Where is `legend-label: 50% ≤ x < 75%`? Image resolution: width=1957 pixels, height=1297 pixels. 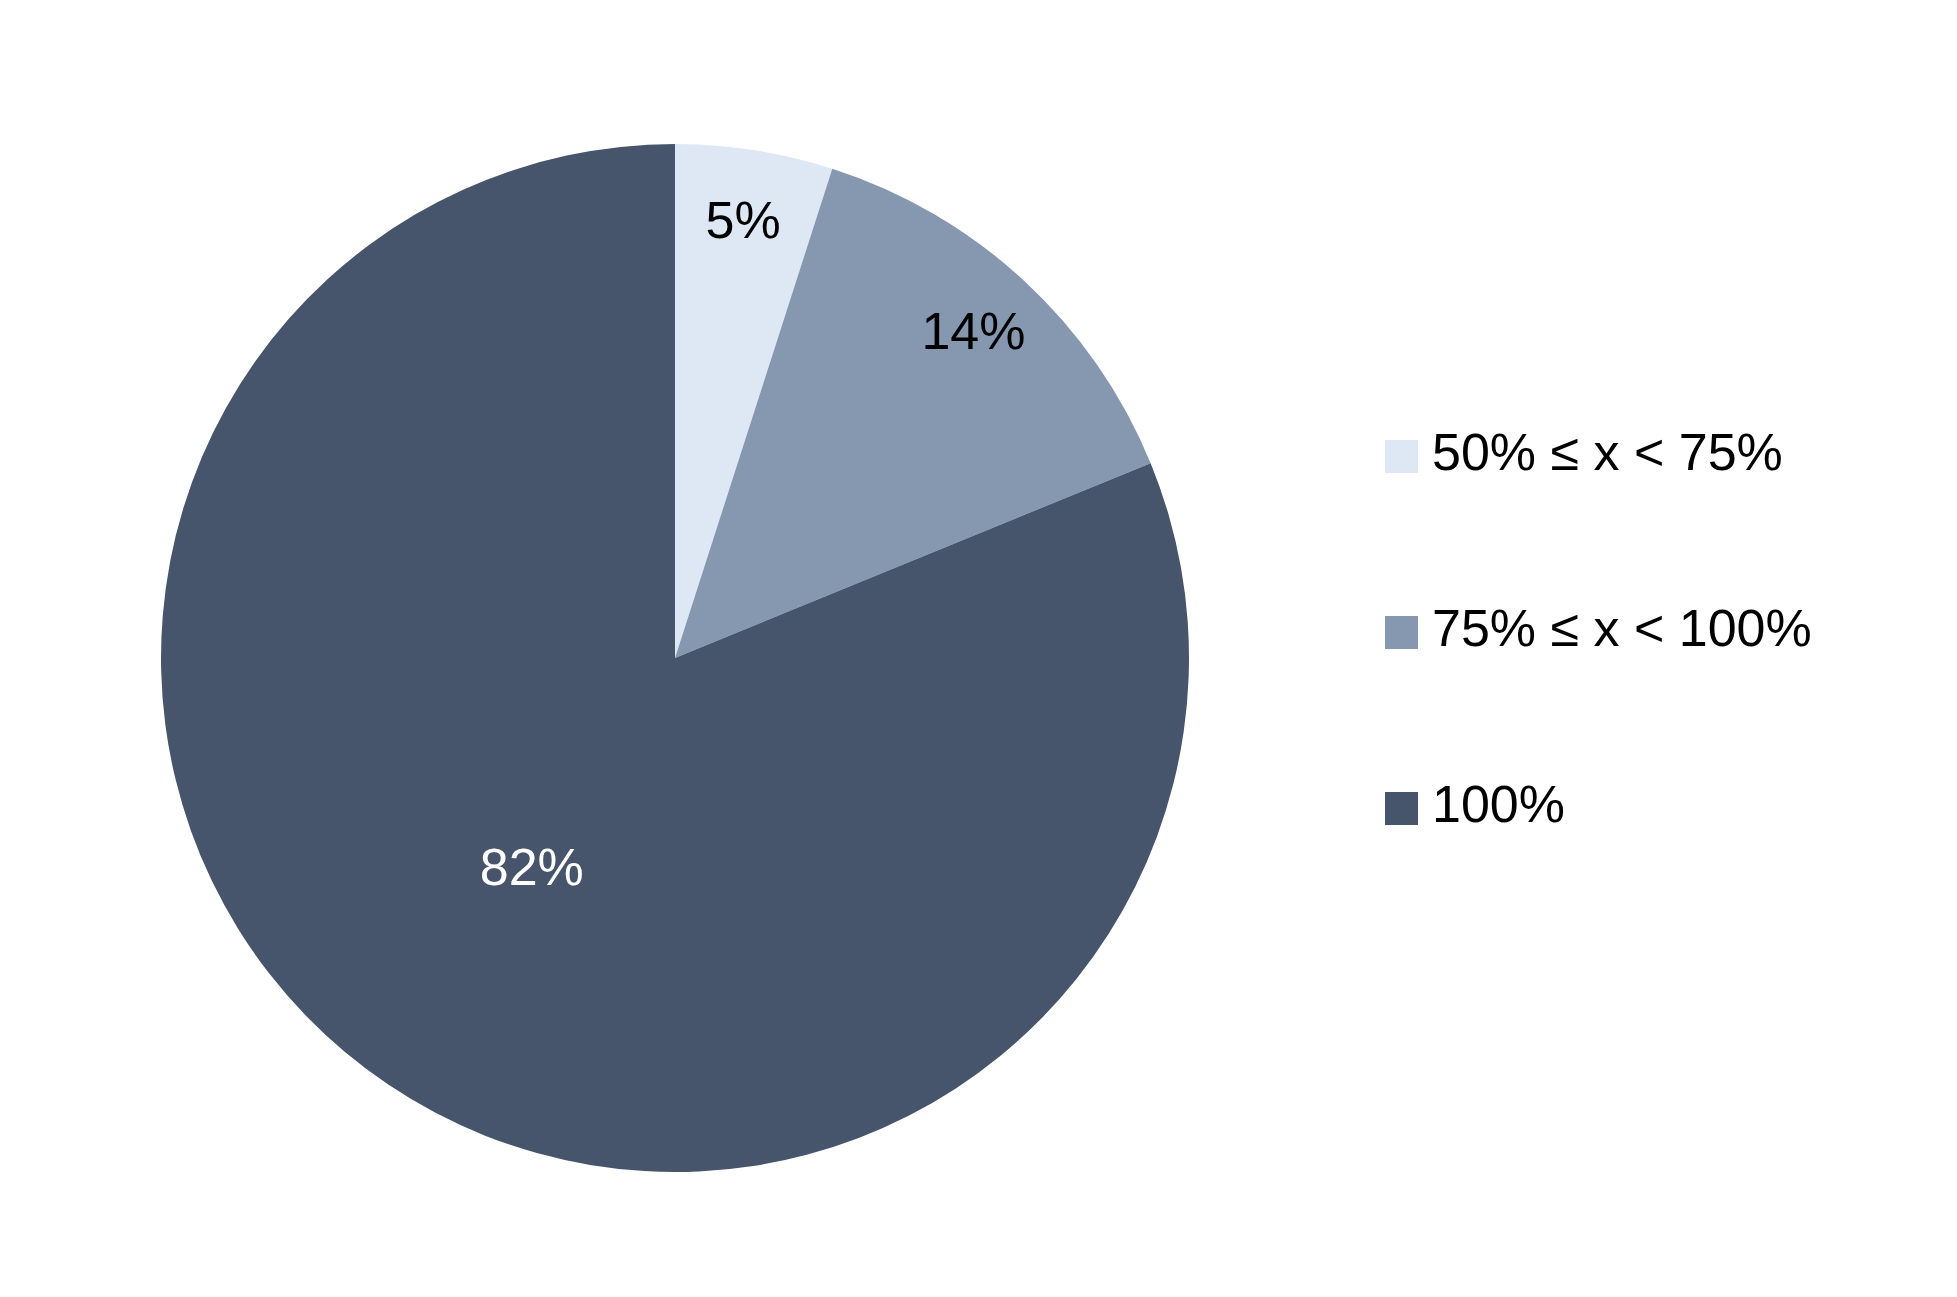
legend-label: 50% ≤ x < 75% is located at coordinates (1607, 451).